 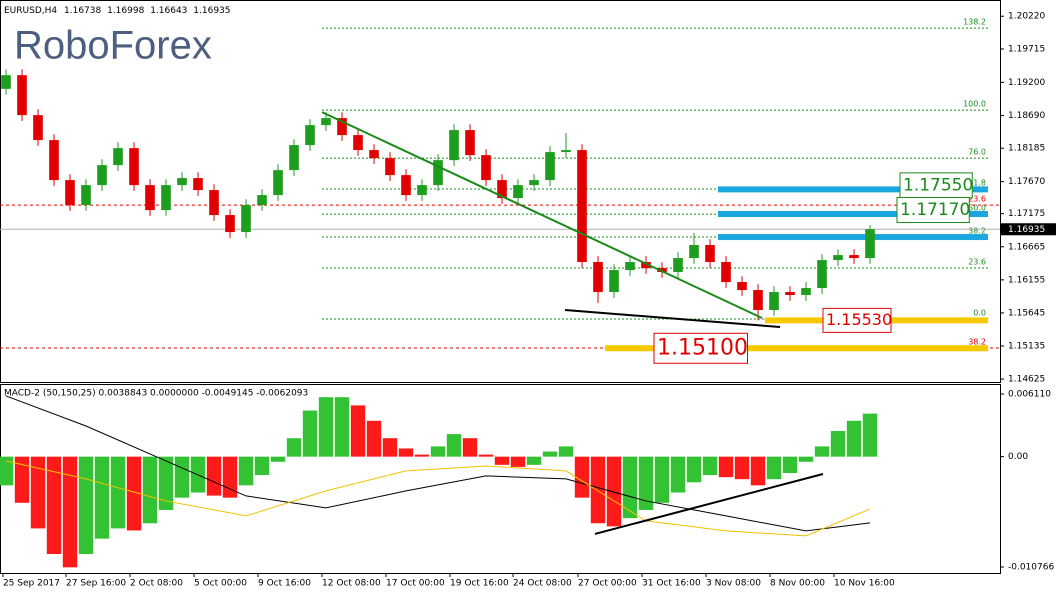 I want to click on y-tick-label: 1.20220, so click(x=1026, y=17).